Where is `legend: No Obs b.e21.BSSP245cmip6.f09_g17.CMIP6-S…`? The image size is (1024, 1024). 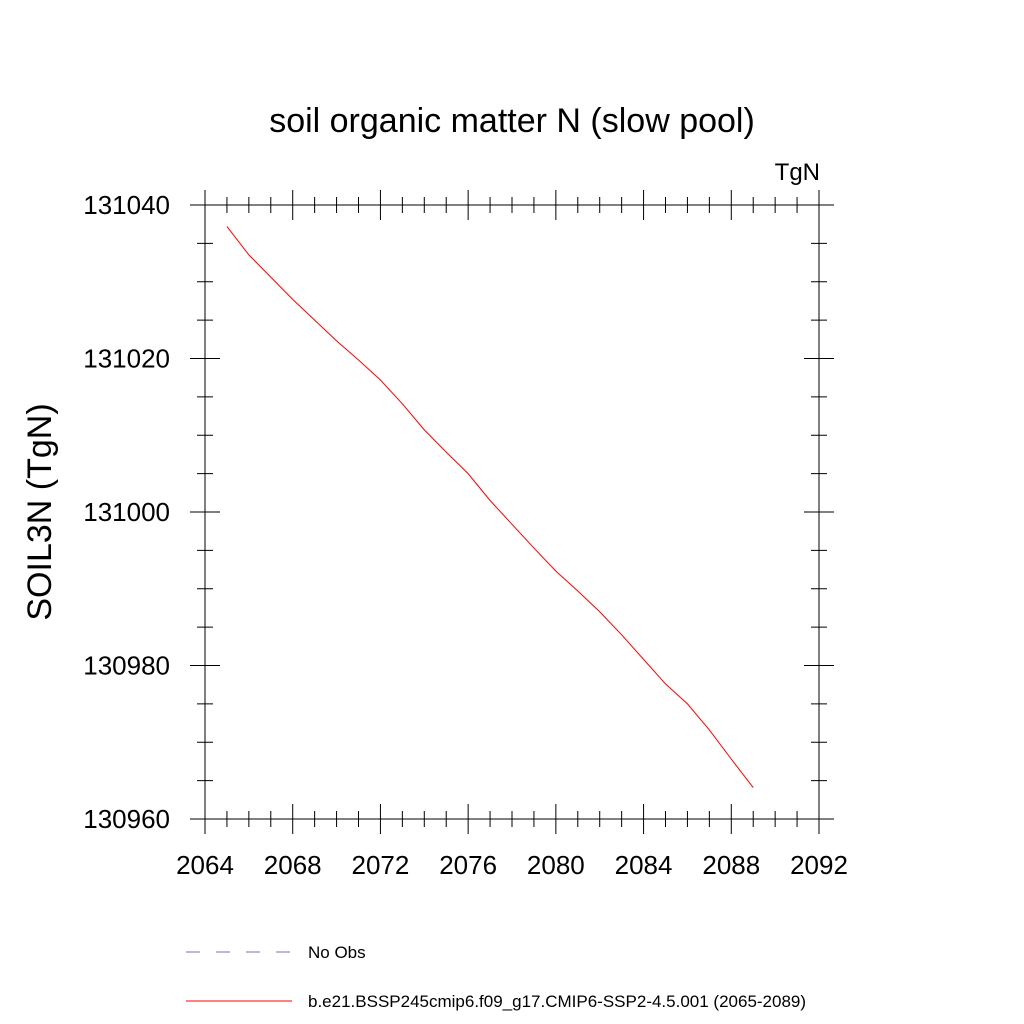
legend: No Obs b.e21.BSSP245cmip6.f09_g17.CMIP6-S… is located at coordinates (496, 977).